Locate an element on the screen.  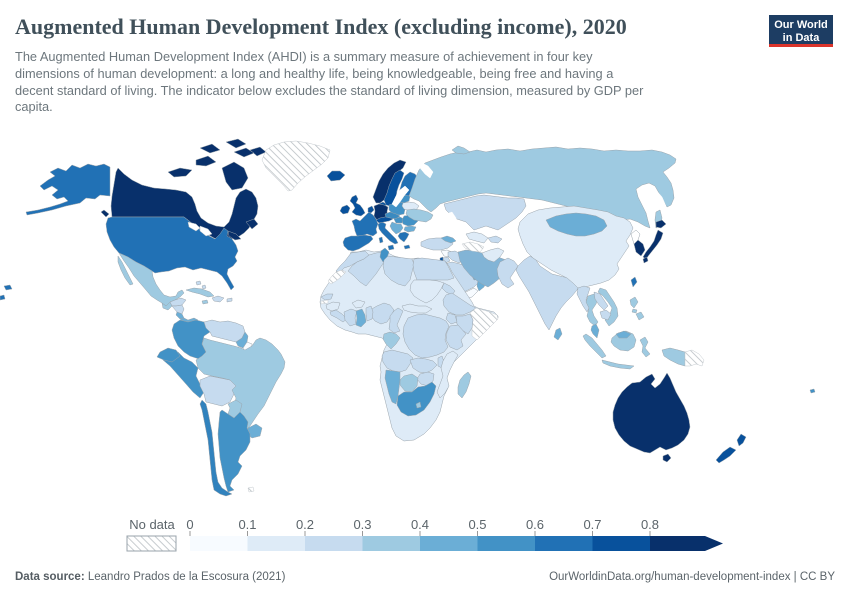
svg-text: 0.5 is located at coordinates (477, 524).